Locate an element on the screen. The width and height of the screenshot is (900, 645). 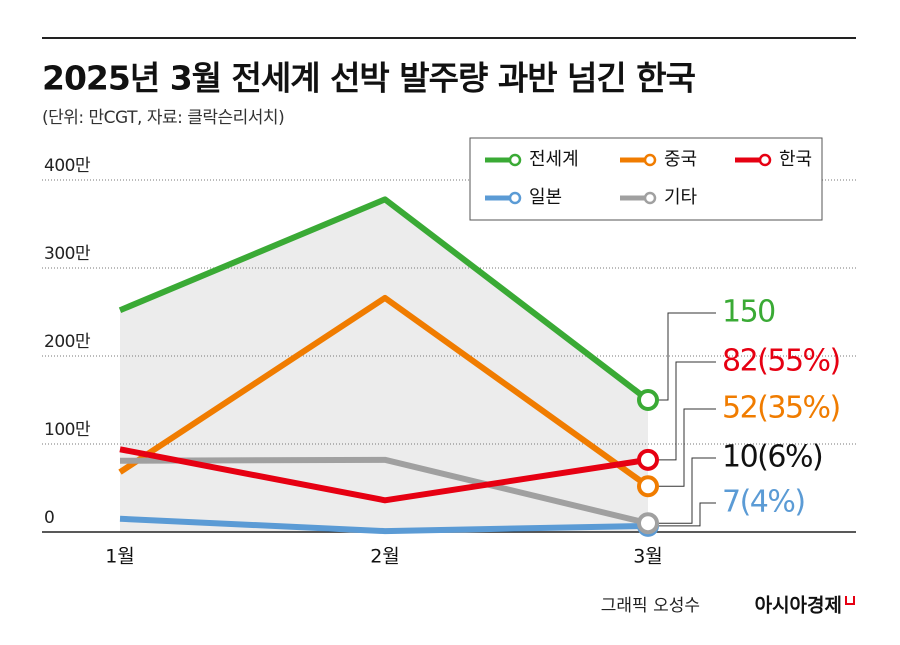
data-label: 52(35%) is located at coordinates (781, 408).